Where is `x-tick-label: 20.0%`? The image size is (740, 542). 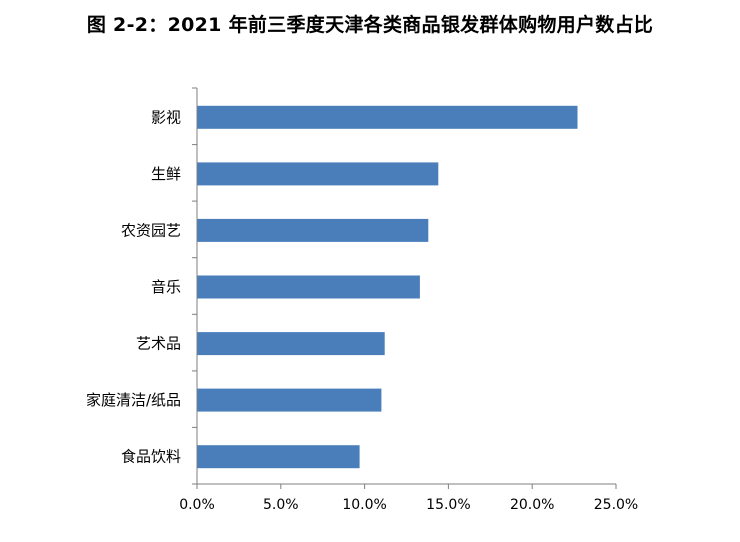
x-tick-label: 20.0% is located at coordinates (532, 505).